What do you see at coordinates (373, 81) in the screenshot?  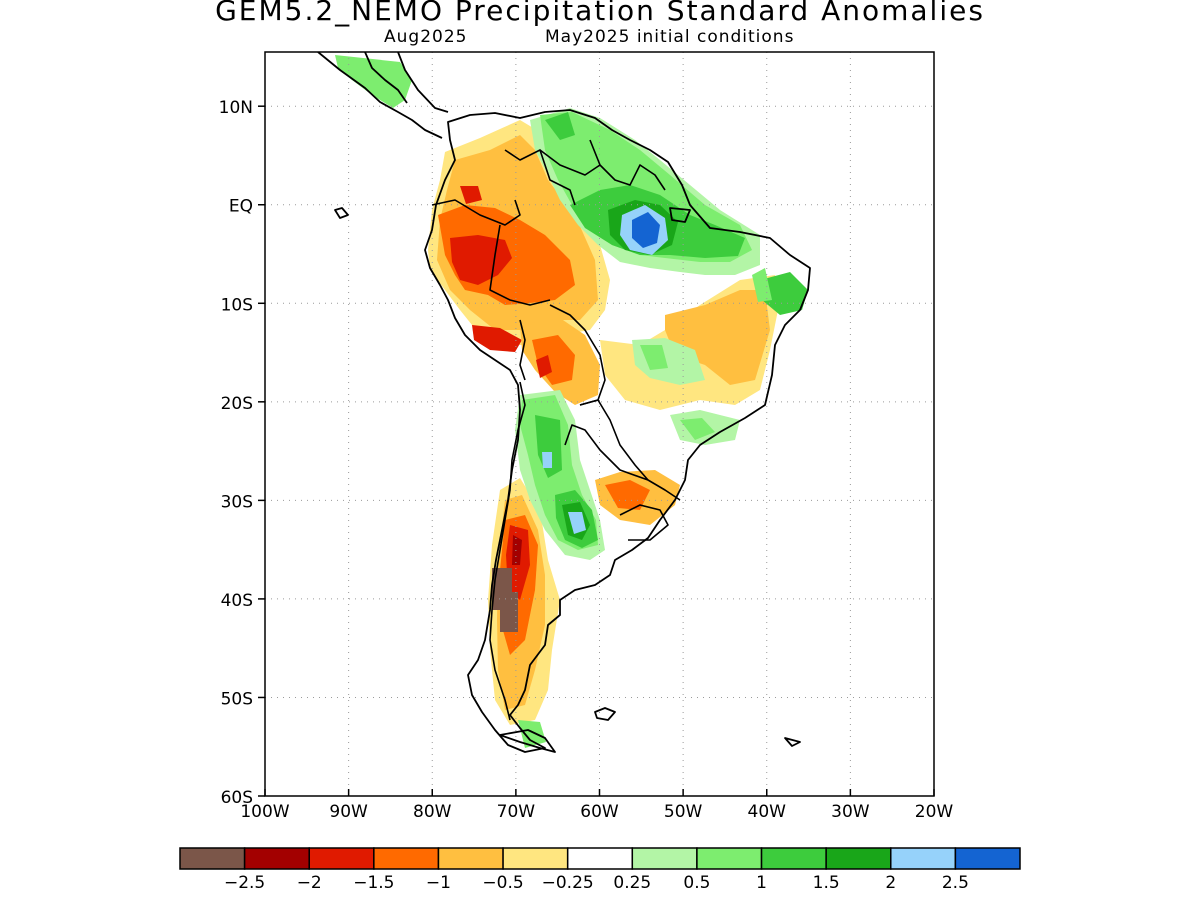 I see `anomaly-field-central-america` at bounding box center [373, 81].